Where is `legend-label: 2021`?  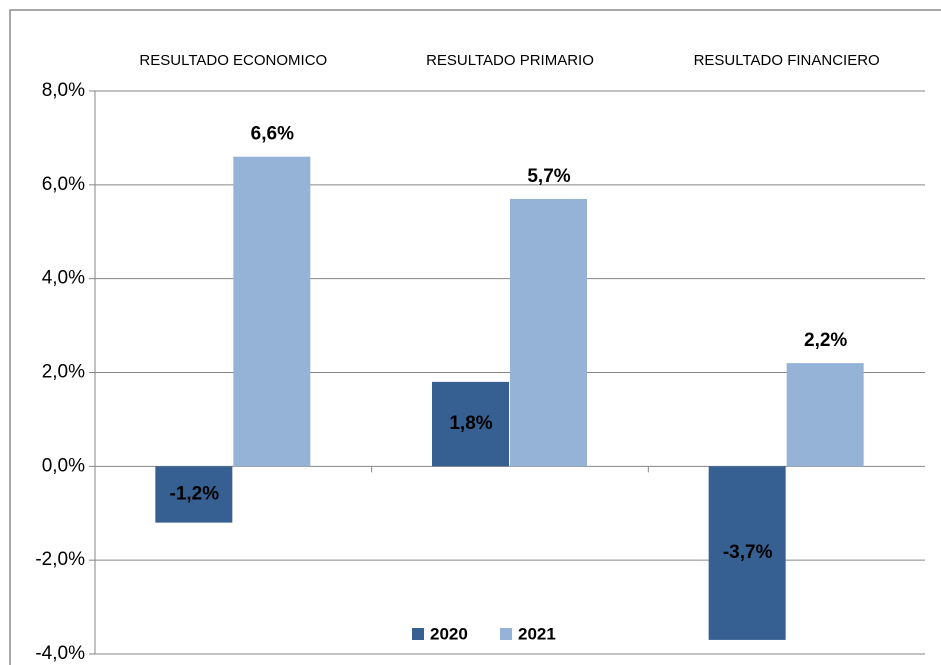 legend-label: 2021 is located at coordinates (537, 633).